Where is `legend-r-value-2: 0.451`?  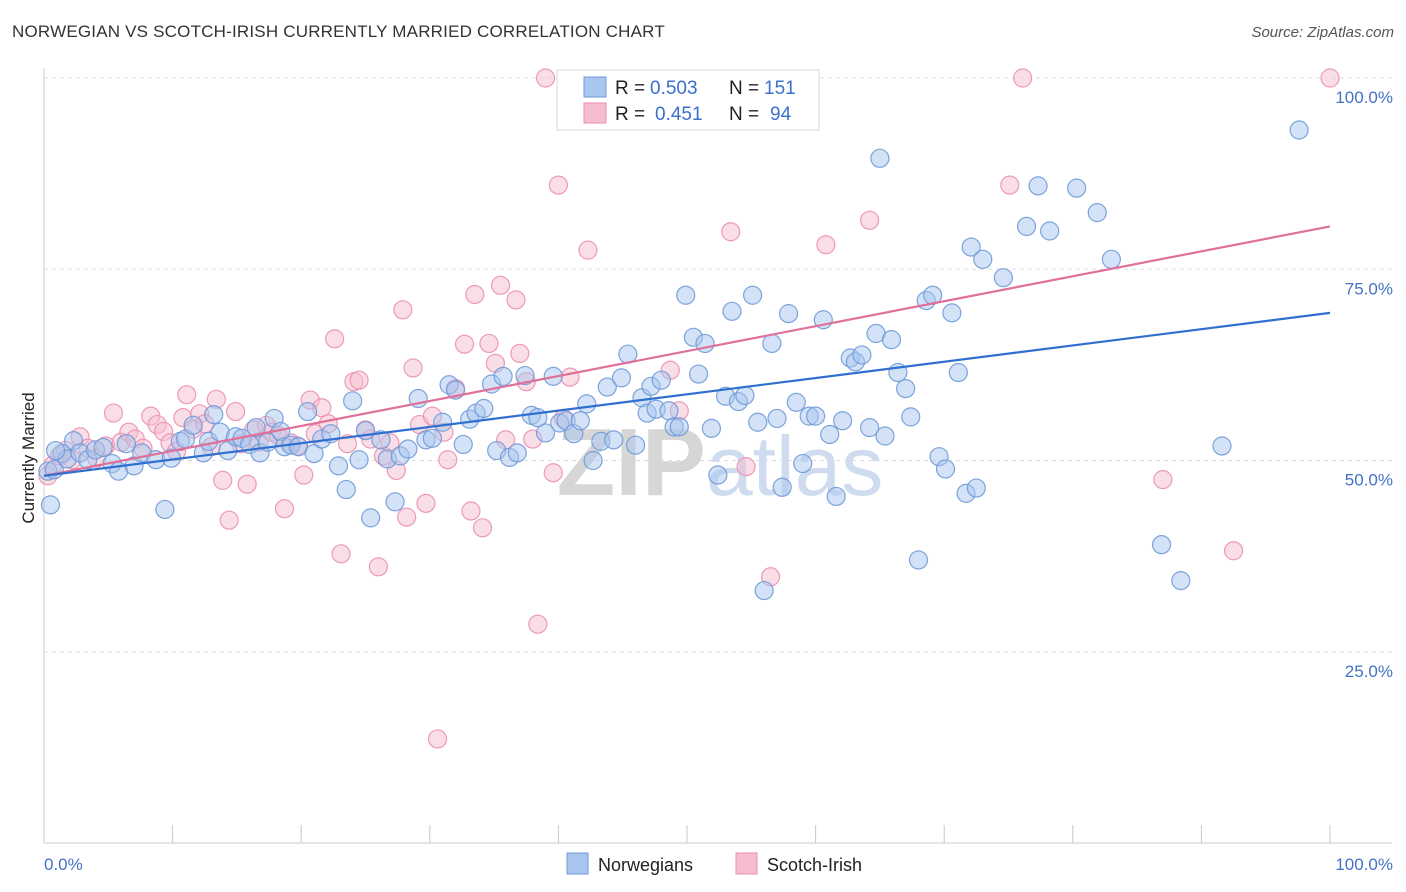
legend-r-value-2: 0.451 is located at coordinates (679, 114).